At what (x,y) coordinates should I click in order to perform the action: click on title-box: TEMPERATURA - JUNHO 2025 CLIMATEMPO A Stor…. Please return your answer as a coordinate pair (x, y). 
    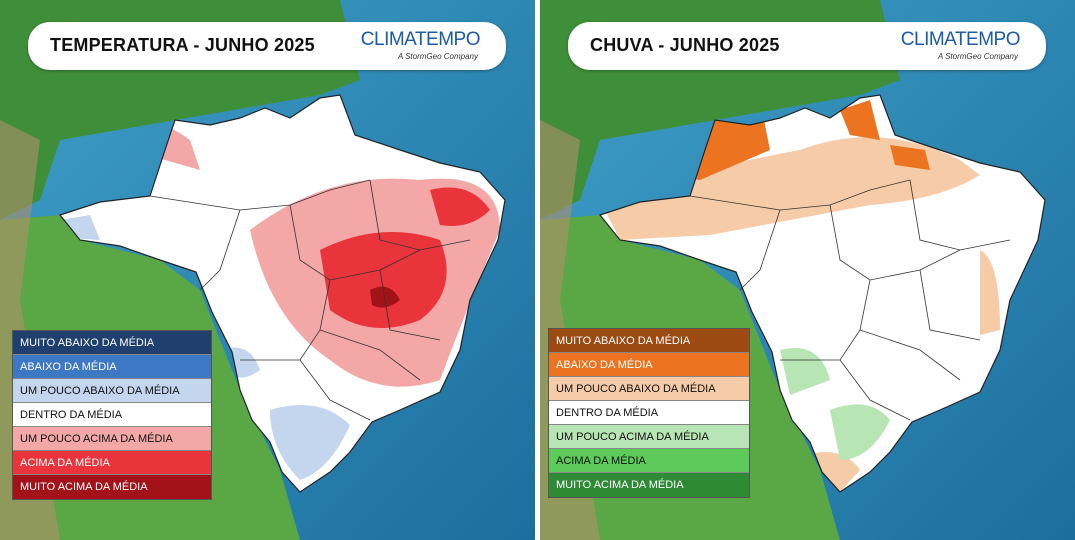
    Looking at the image, I should click on (267, 46).